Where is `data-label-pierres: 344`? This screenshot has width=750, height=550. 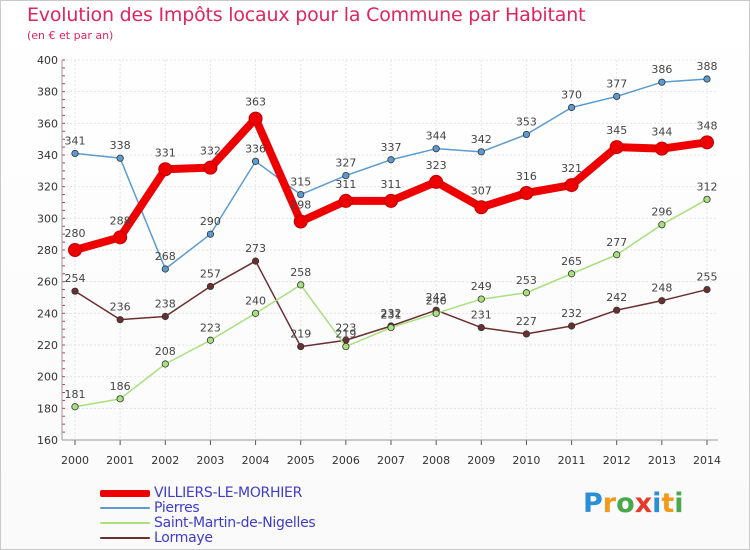 data-label-pierres: 344 is located at coordinates (436, 136).